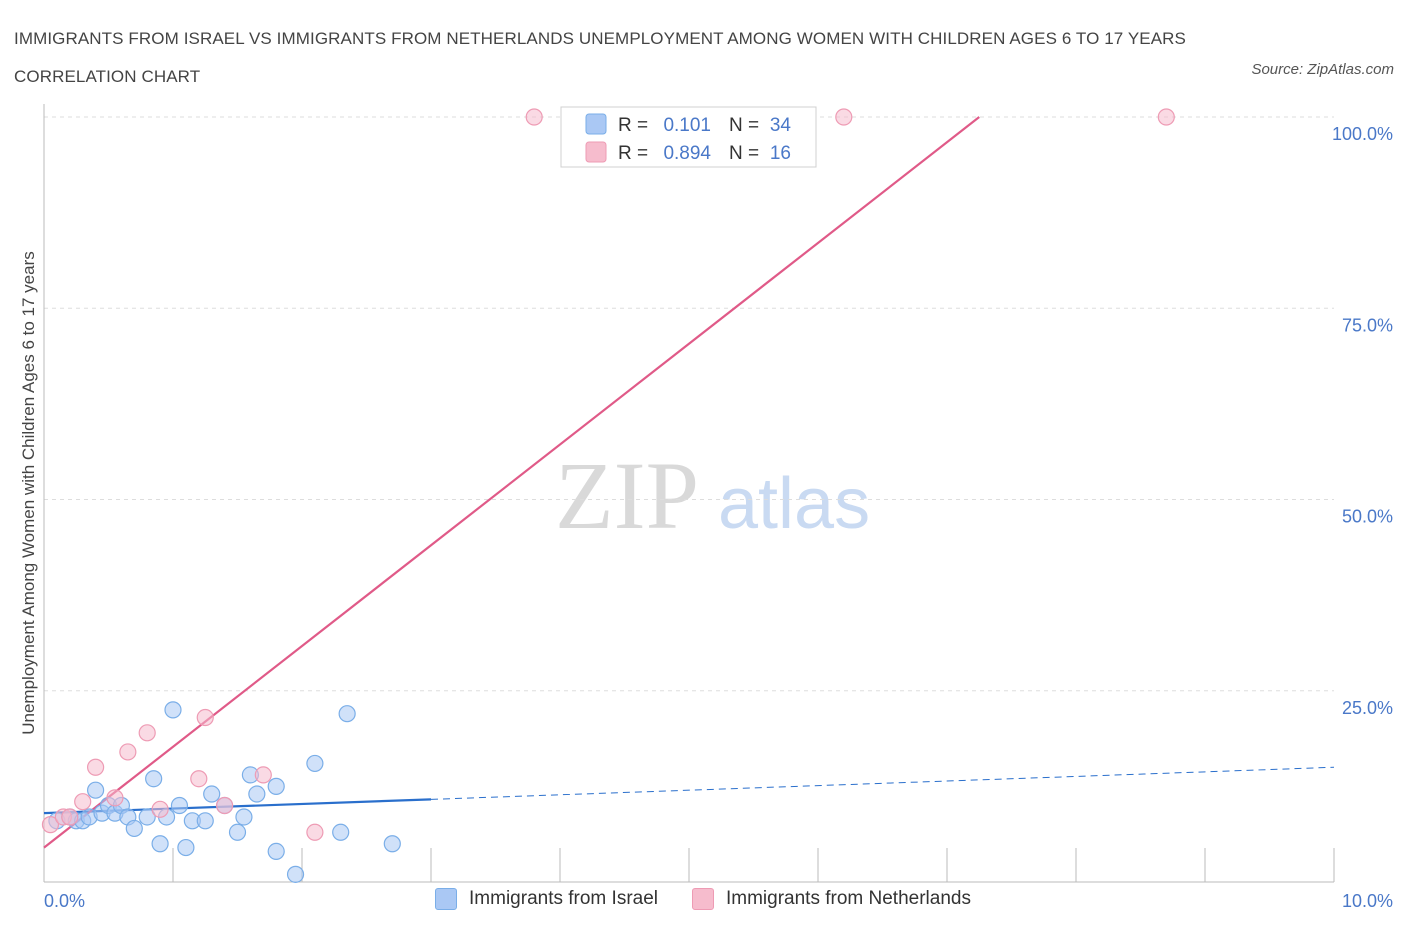  What do you see at coordinates (744, 125) in the screenshot?
I see `stats-n-label-israel: N =` at bounding box center [744, 125].